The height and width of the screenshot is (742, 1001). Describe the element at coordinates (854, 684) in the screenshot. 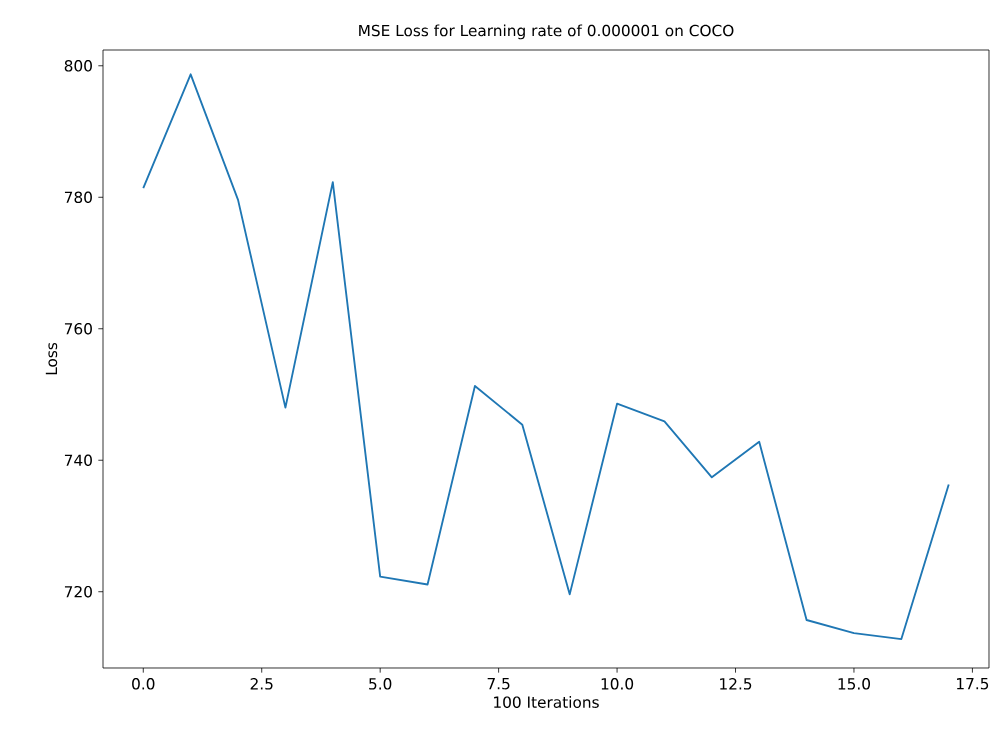

I see `x-tick-label: 15.0` at that location.